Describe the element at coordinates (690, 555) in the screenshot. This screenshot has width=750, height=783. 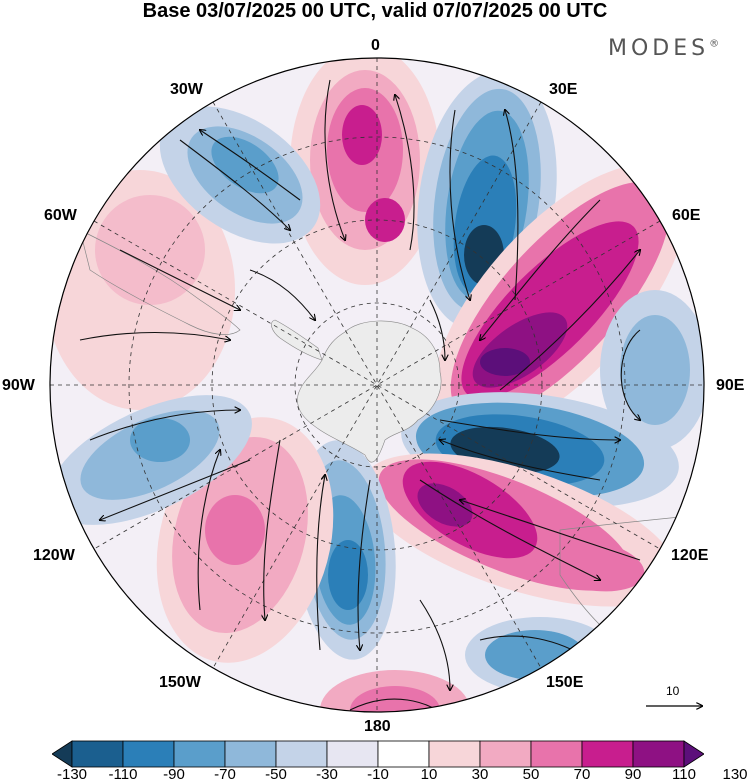
I see `lon-label-120e: 120E` at that location.